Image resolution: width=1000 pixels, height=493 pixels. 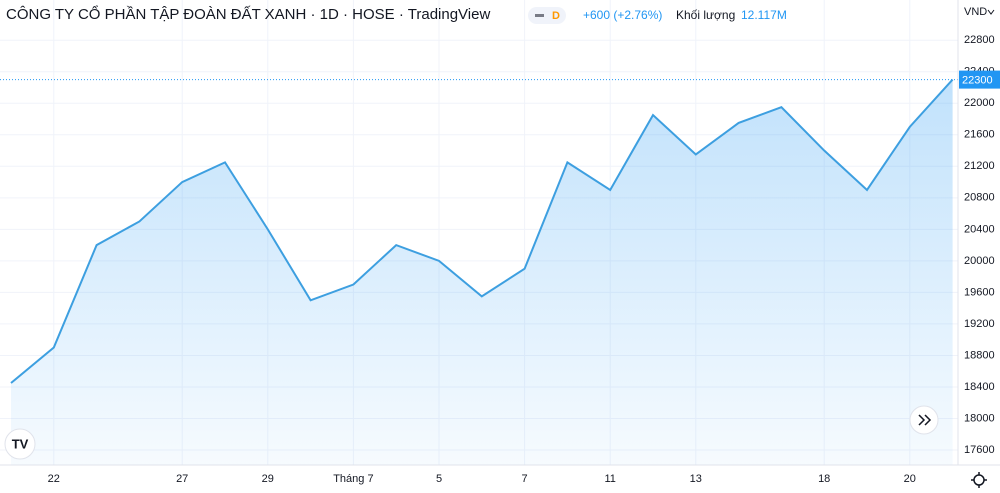 What do you see at coordinates (979, 135) in the screenshot?
I see `y-tick-label: 21600` at bounding box center [979, 135].